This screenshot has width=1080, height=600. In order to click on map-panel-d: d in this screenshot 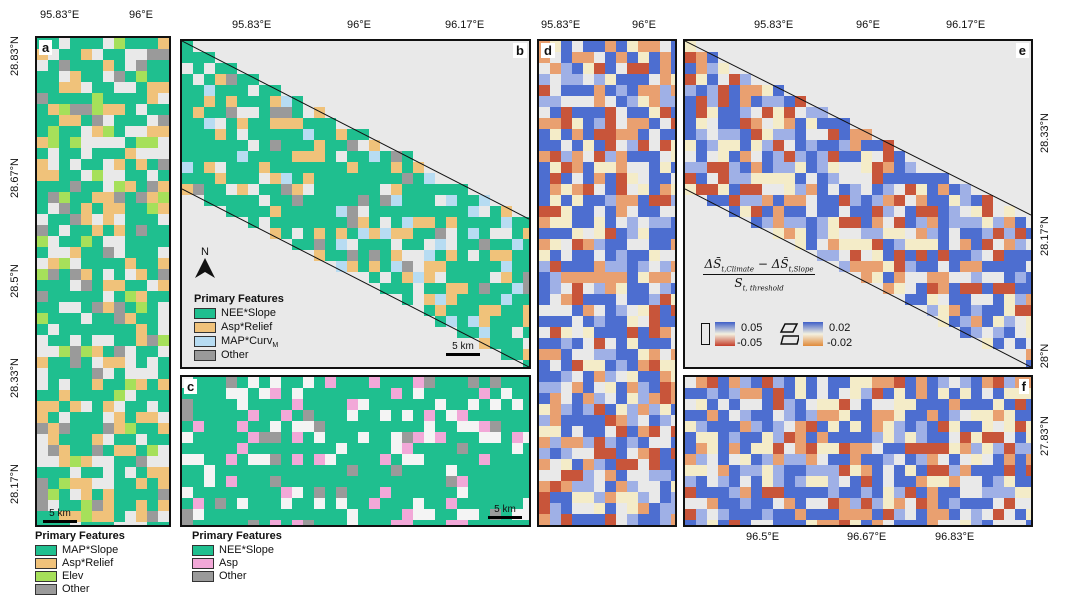, I will do `click(607, 283)`.